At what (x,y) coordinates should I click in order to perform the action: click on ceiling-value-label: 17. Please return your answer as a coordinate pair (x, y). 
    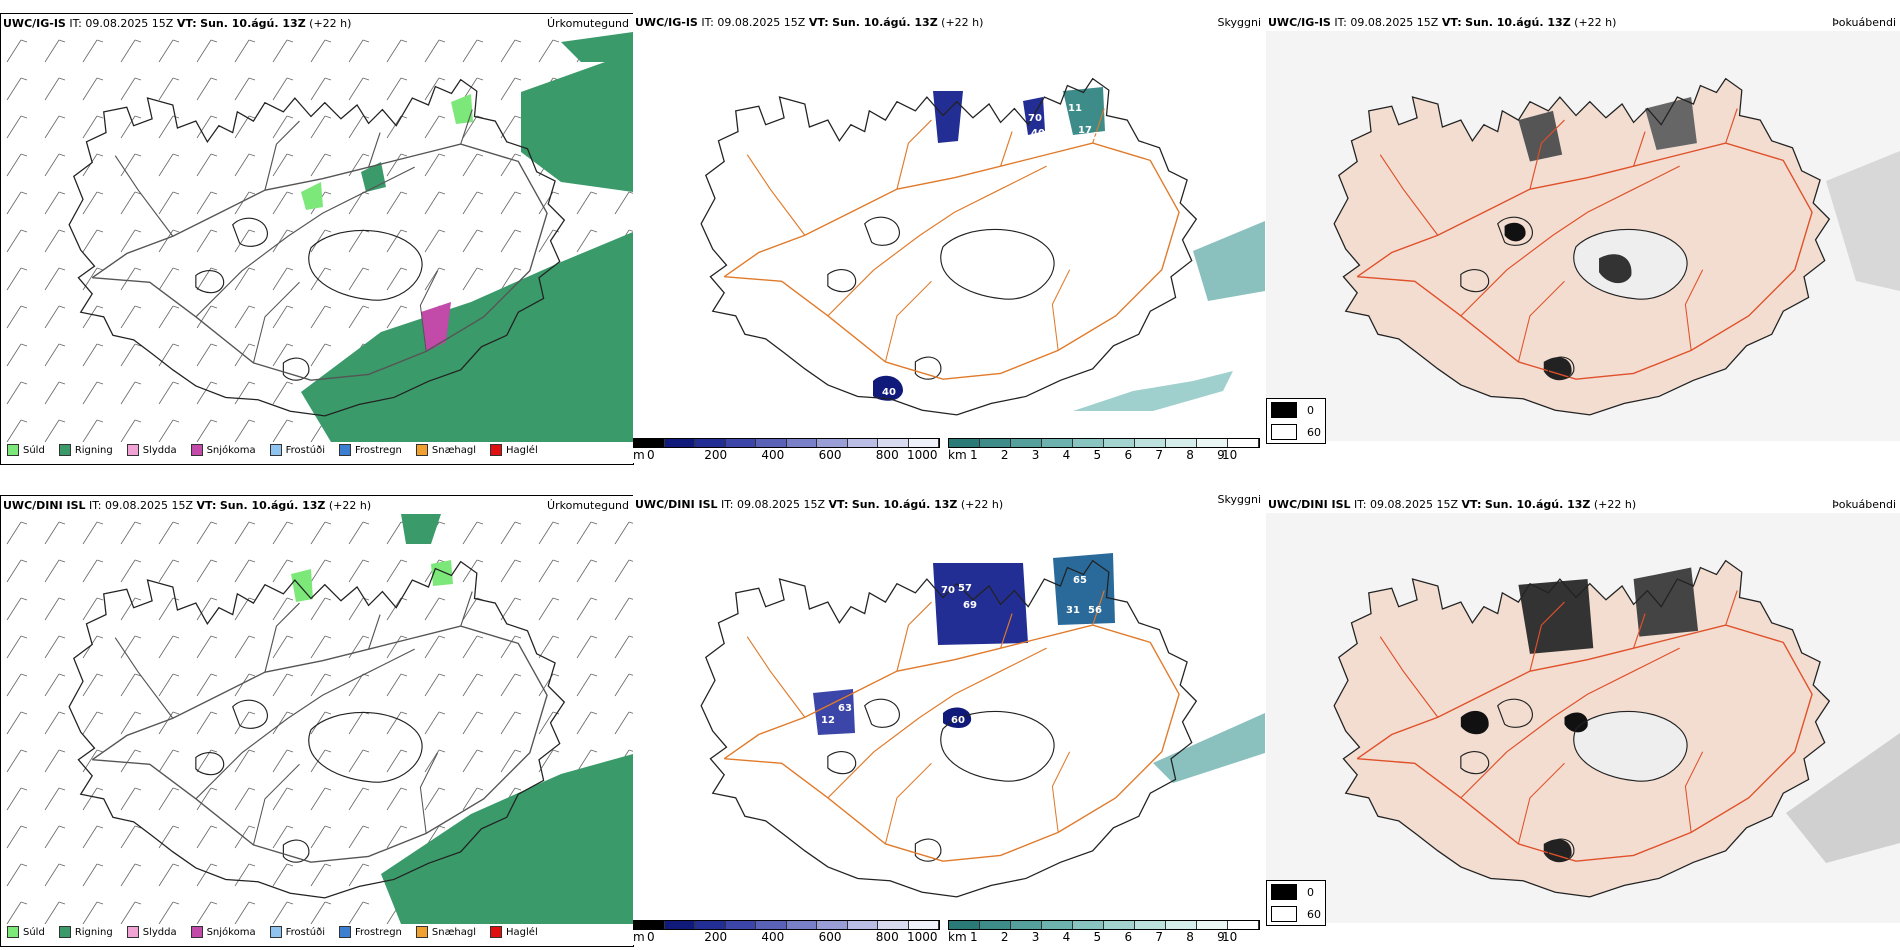
    Looking at the image, I should click on (1085, 130).